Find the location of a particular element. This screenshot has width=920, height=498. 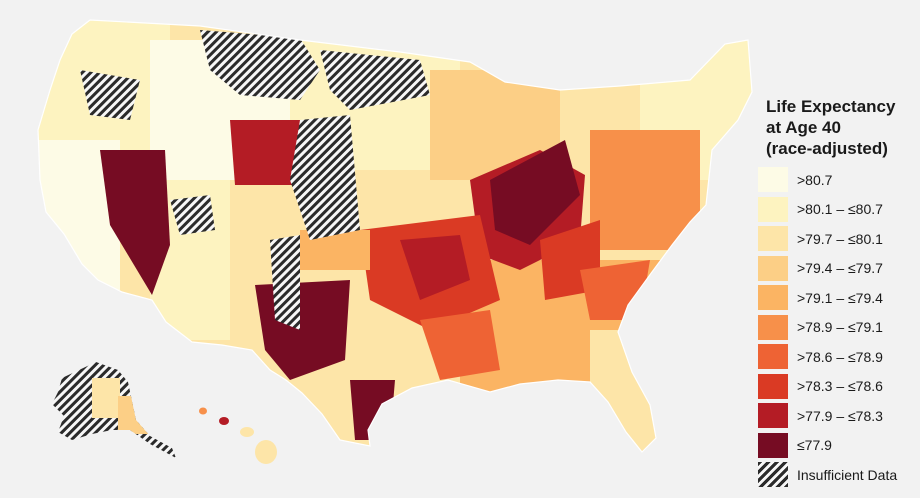

legend-item: >77.9 – ≤78.3 is located at coordinates (838, 416).